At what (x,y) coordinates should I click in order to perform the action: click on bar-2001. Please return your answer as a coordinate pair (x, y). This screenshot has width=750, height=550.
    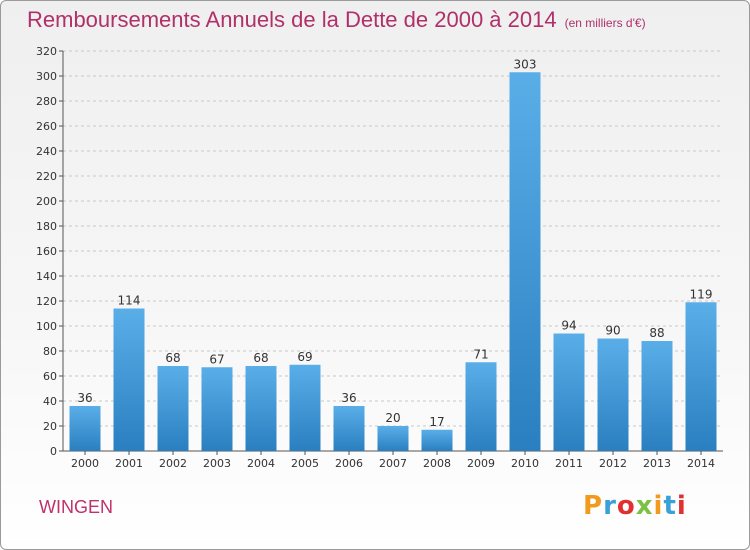
    Looking at the image, I should click on (129, 379).